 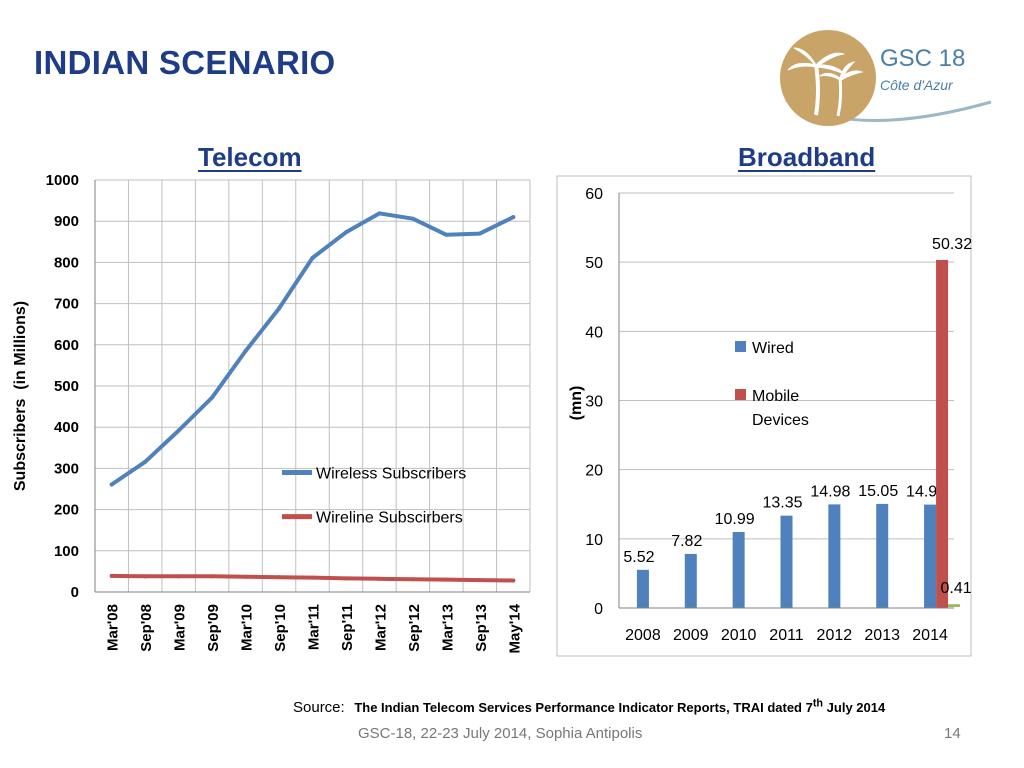 What do you see at coordinates (638, 557) in the screenshot?
I see `wired-data-label: 5.52` at bounding box center [638, 557].